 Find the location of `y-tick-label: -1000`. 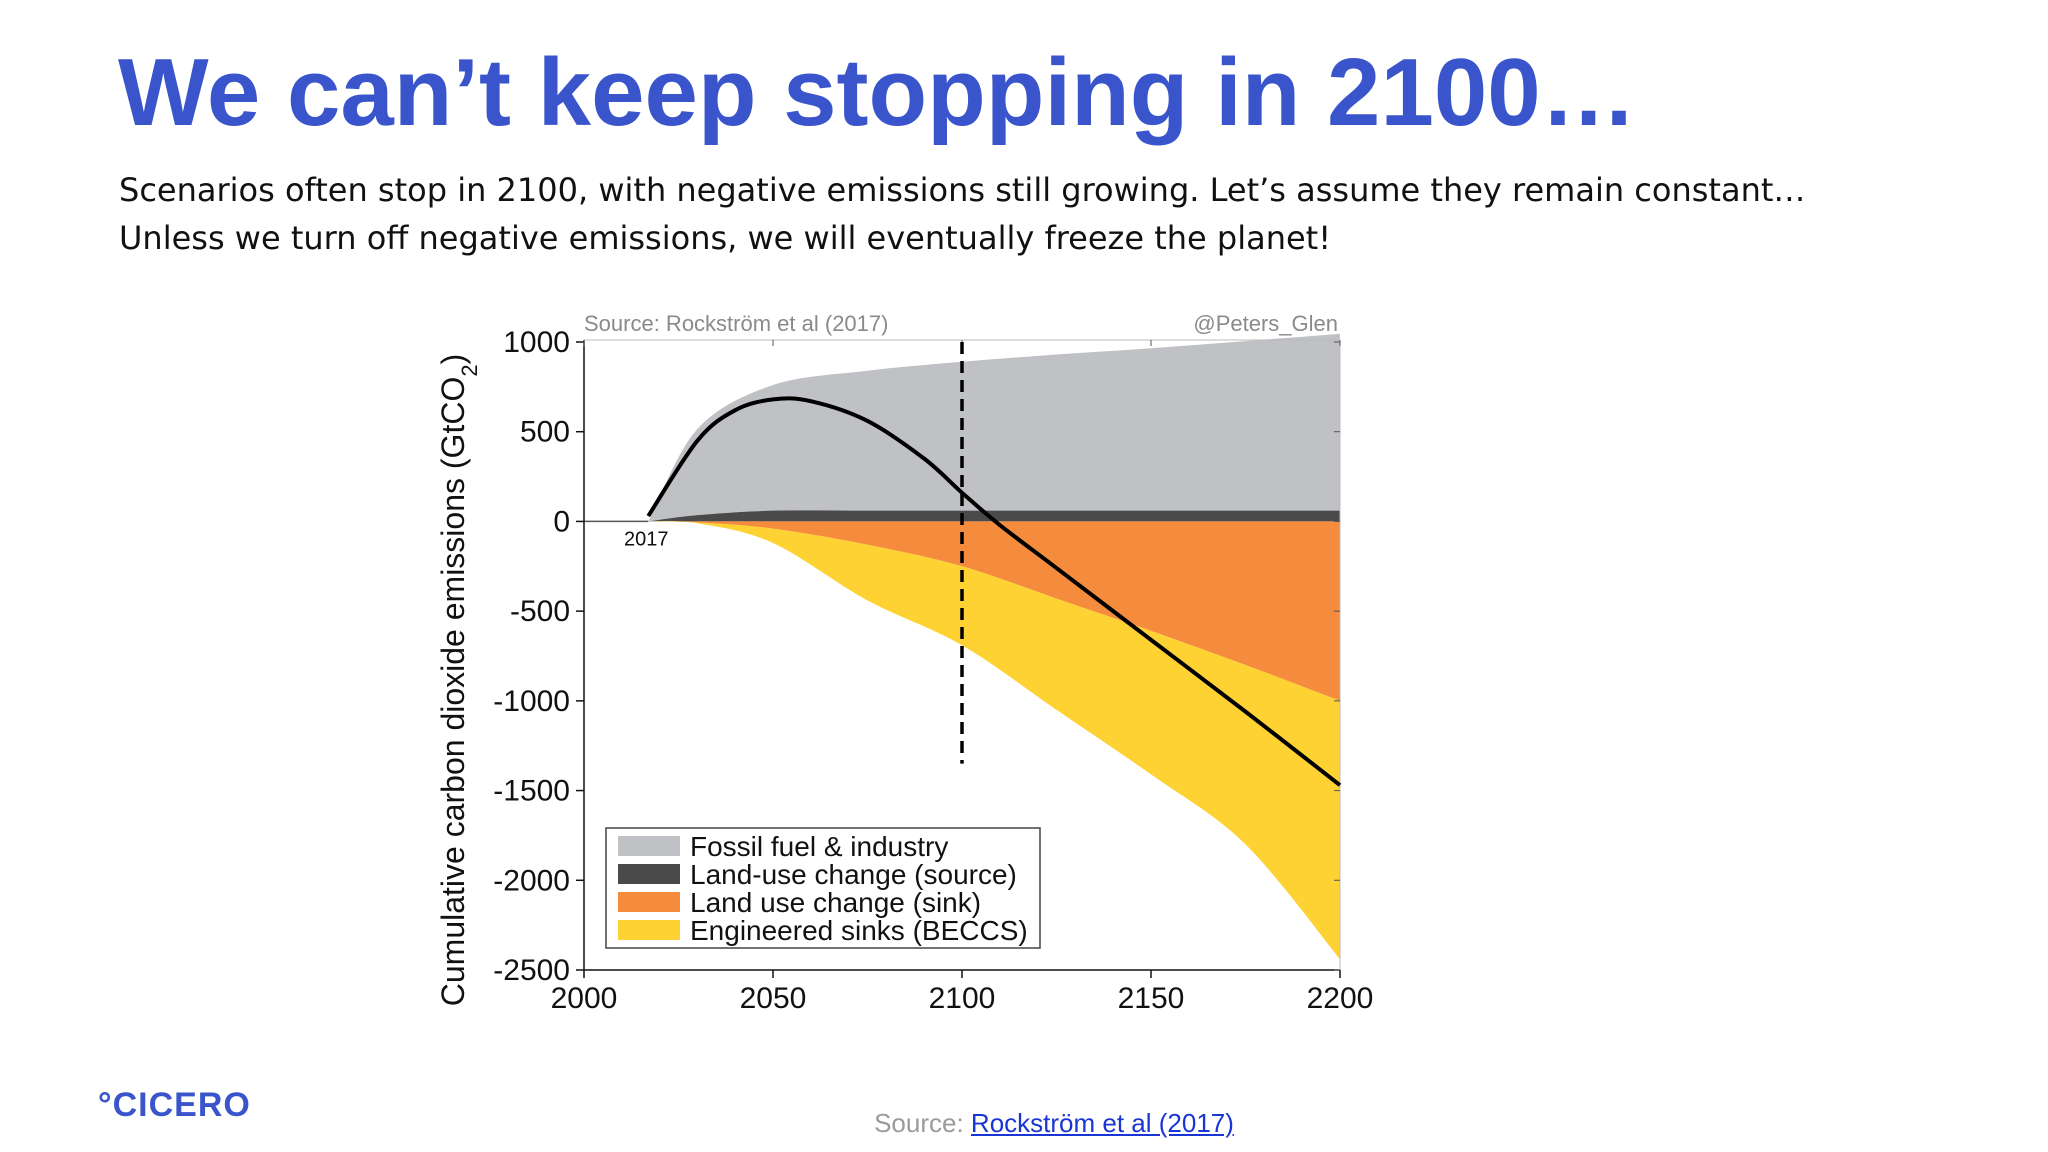

y-tick-label: -1000 is located at coordinates (531, 701).